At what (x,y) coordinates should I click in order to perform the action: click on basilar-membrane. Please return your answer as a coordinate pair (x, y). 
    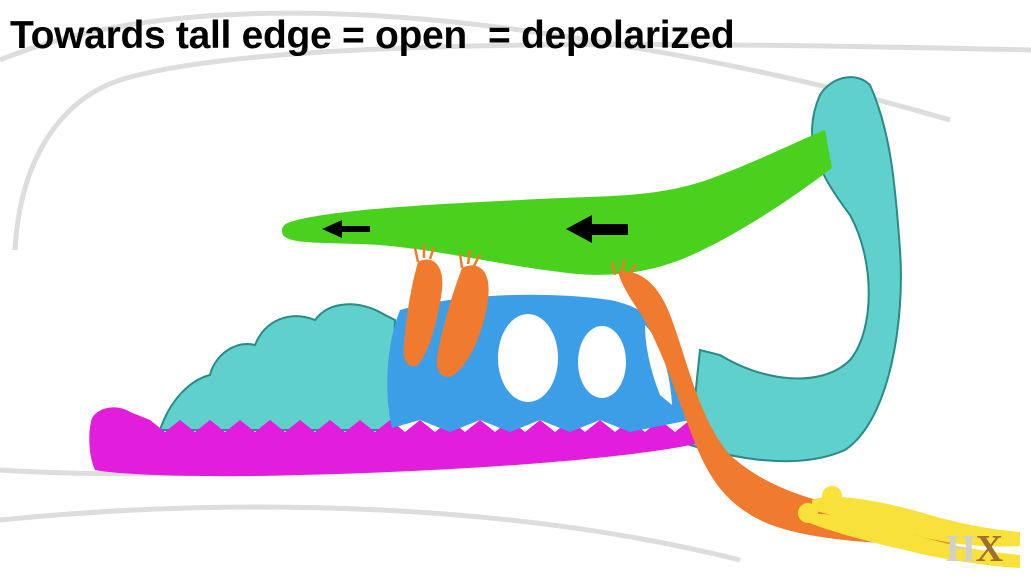
    Looking at the image, I should click on (401, 442).